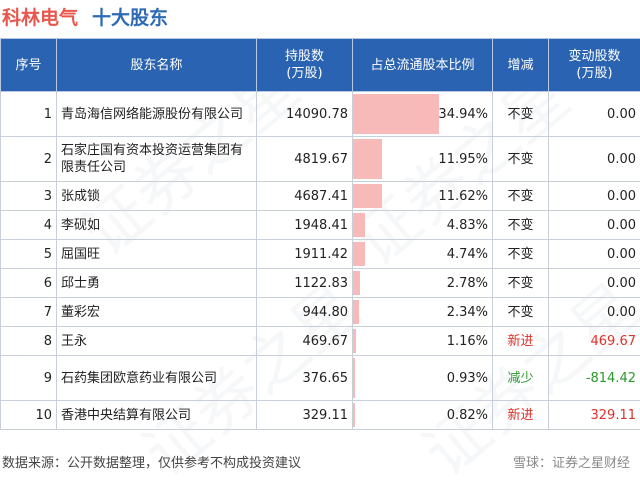 This screenshot has height=494, width=640. I want to click on cell-rank: 2, so click(29, 159).